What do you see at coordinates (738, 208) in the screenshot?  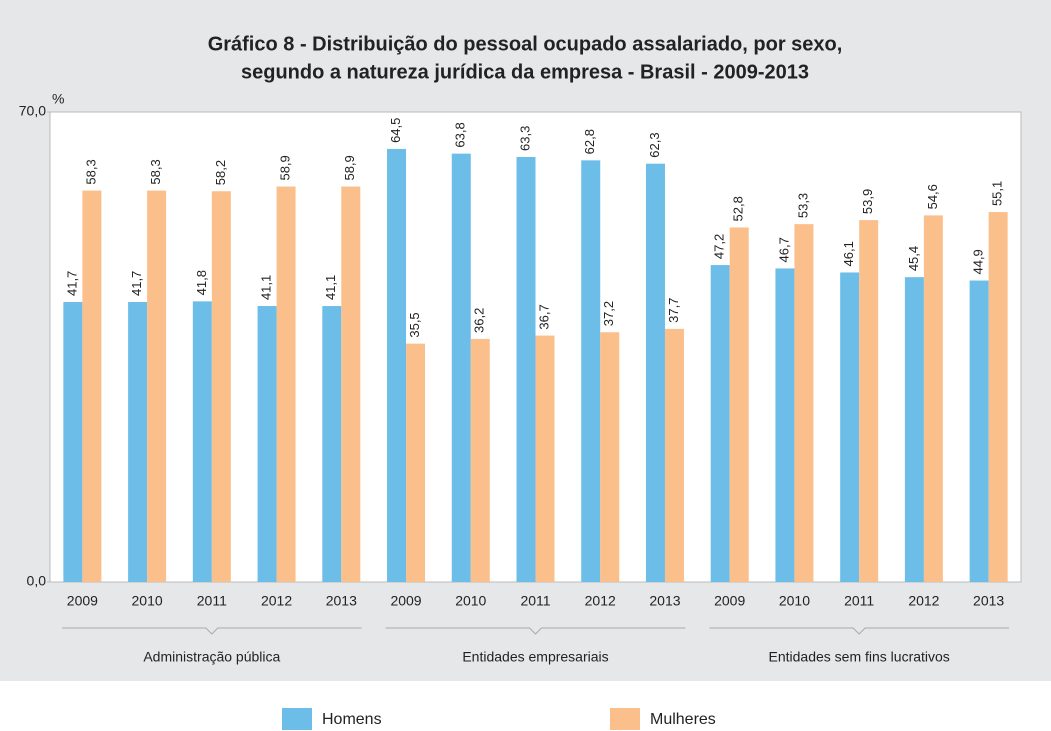 I see `value-label: 52,8` at bounding box center [738, 208].